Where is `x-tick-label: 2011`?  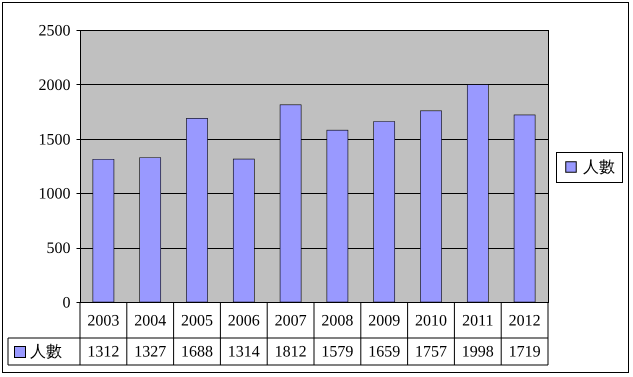
x-tick-label: 2011 is located at coordinates (478, 321).